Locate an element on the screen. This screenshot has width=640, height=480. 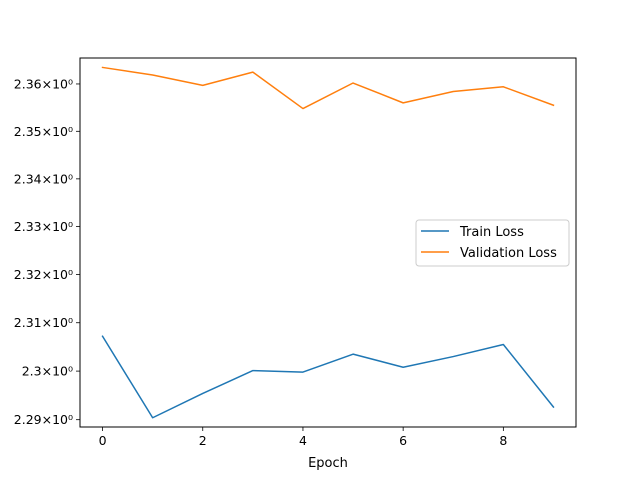
series-line-validation-loss is located at coordinates (328, 88).